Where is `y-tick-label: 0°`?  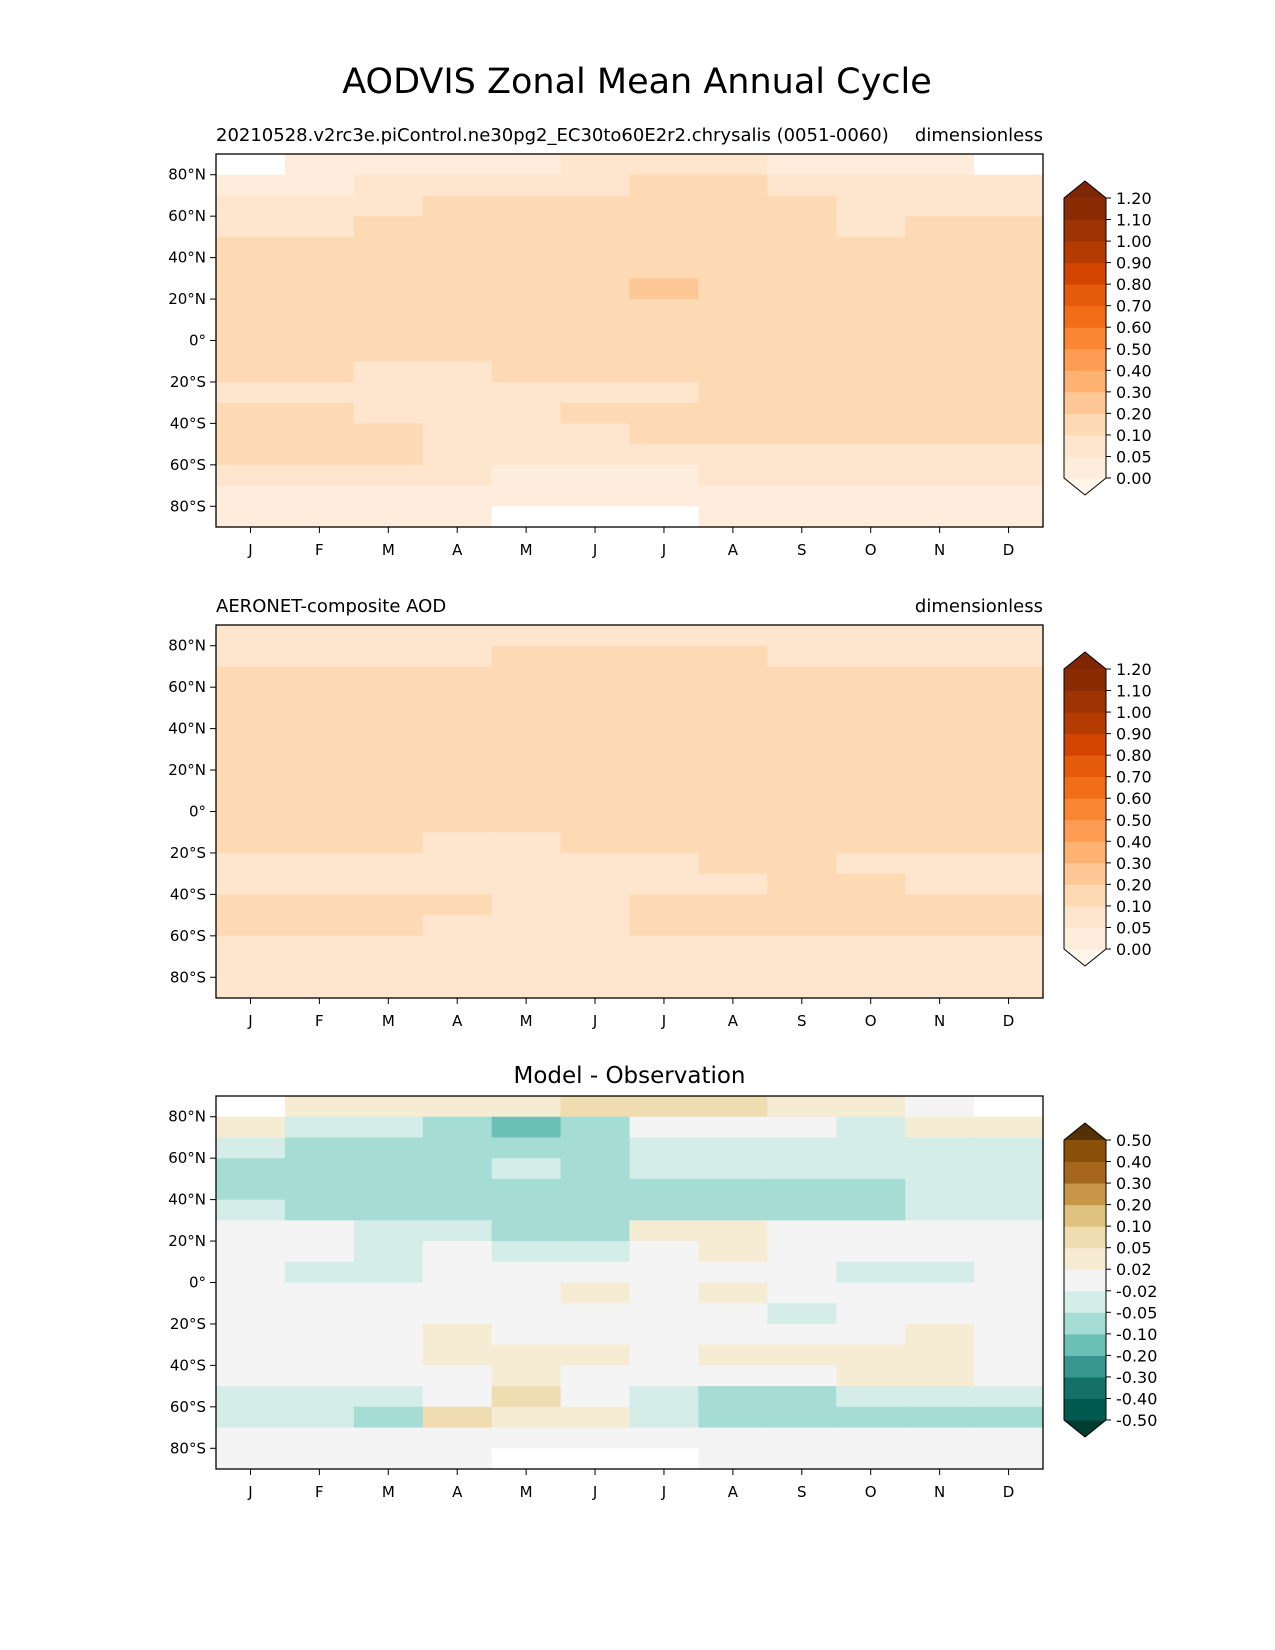
y-tick-label: 0° is located at coordinates (197, 1283).